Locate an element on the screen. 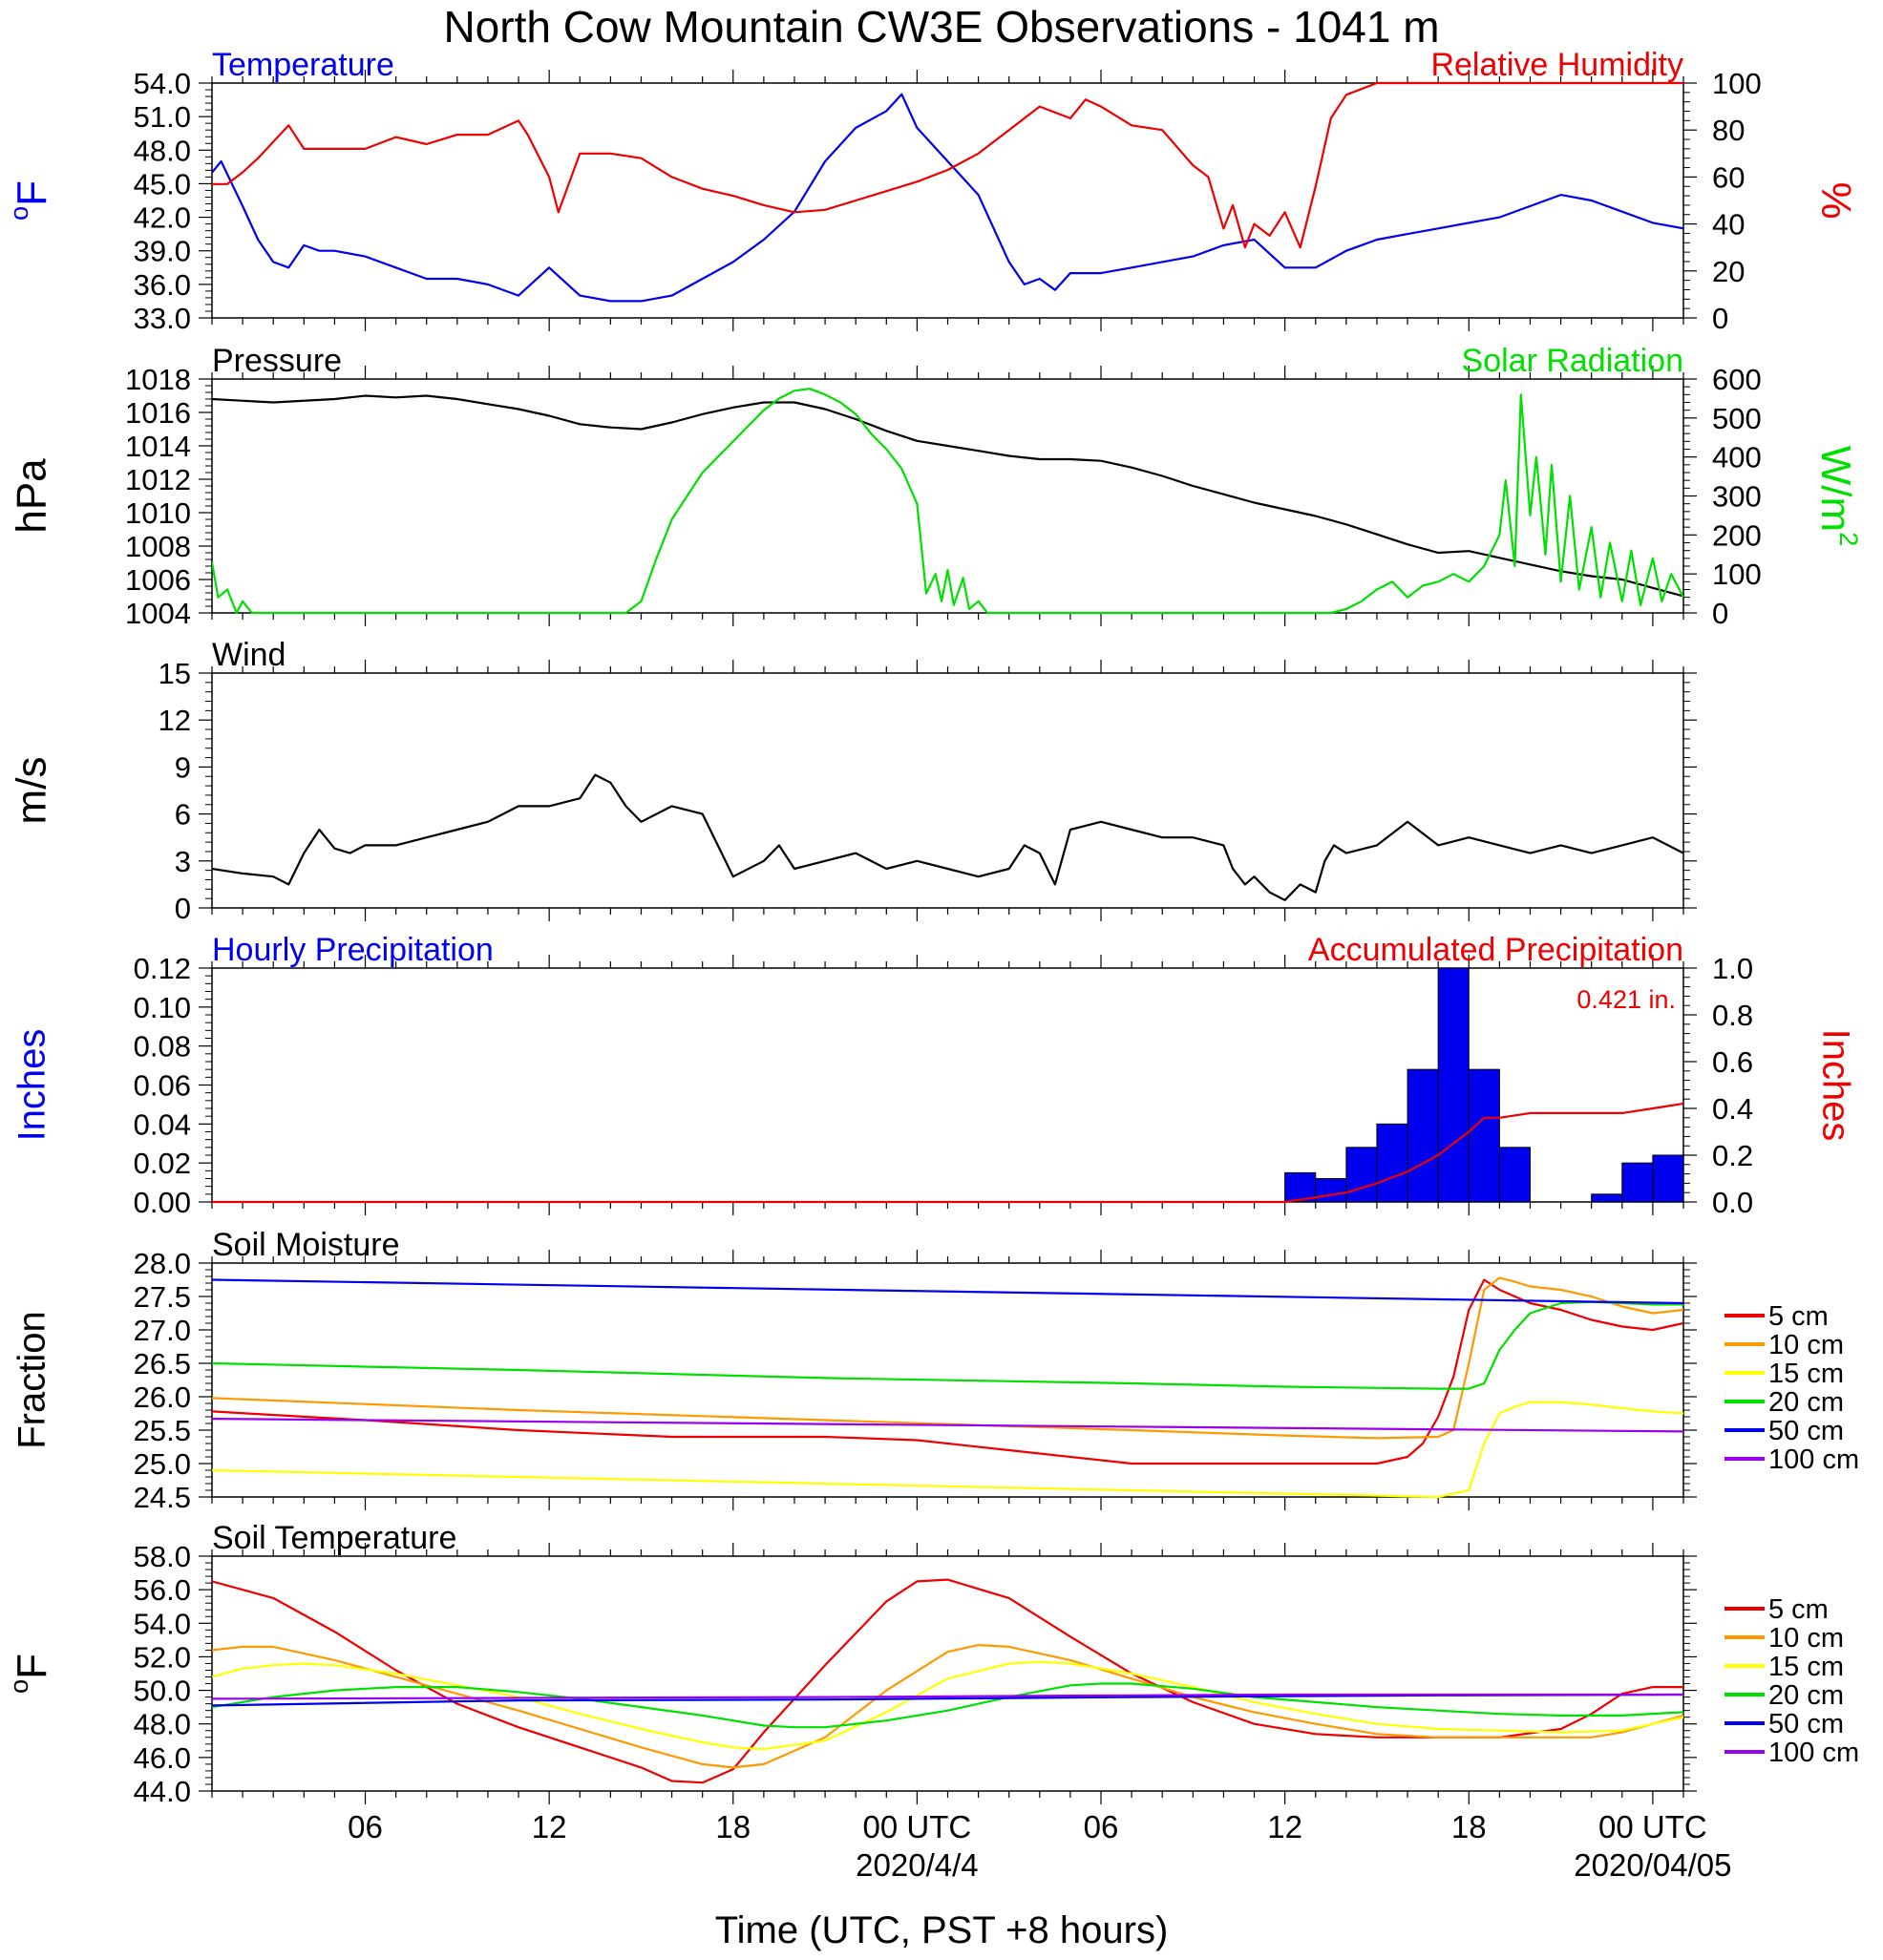  y-tick-label-right: 80 is located at coordinates (1728, 130).